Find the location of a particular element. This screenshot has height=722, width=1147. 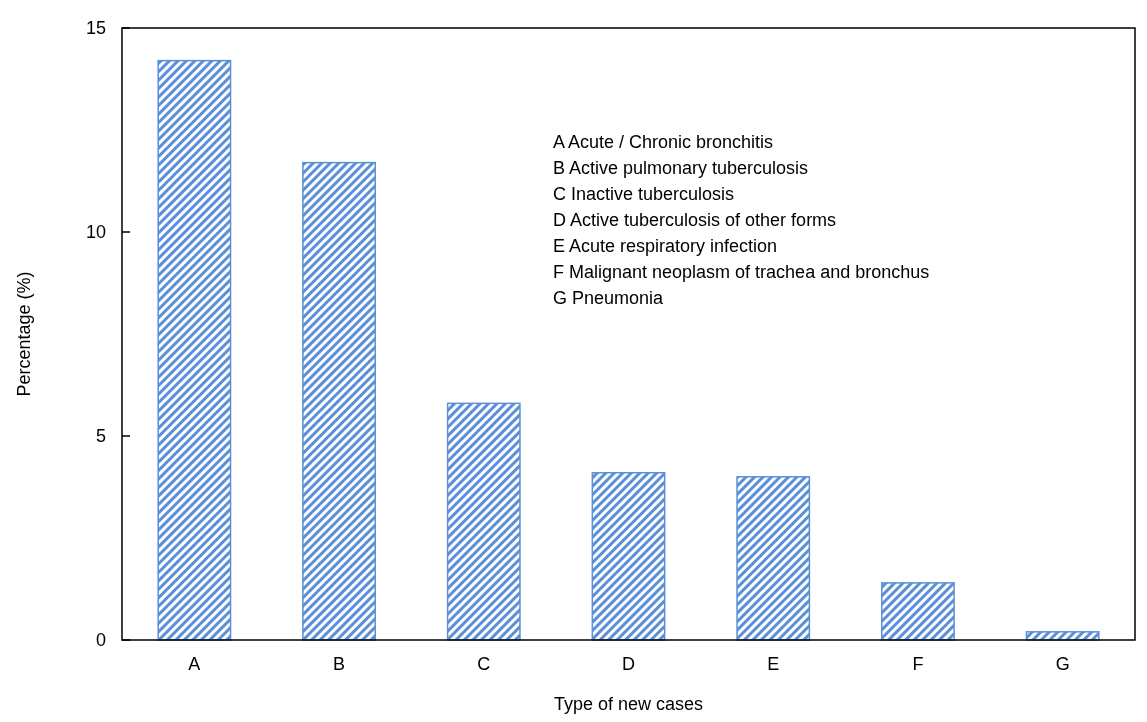

annotation: D Active tuberculosis of other forms is located at coordinates (695, 220).